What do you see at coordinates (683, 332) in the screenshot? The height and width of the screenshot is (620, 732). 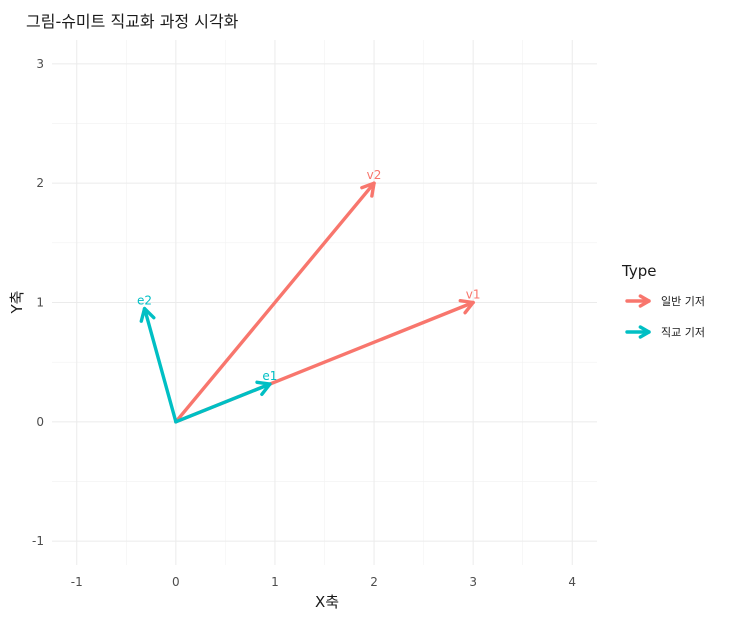 I see `legend-label: 직교 기저` at bounding box center [683, 332].